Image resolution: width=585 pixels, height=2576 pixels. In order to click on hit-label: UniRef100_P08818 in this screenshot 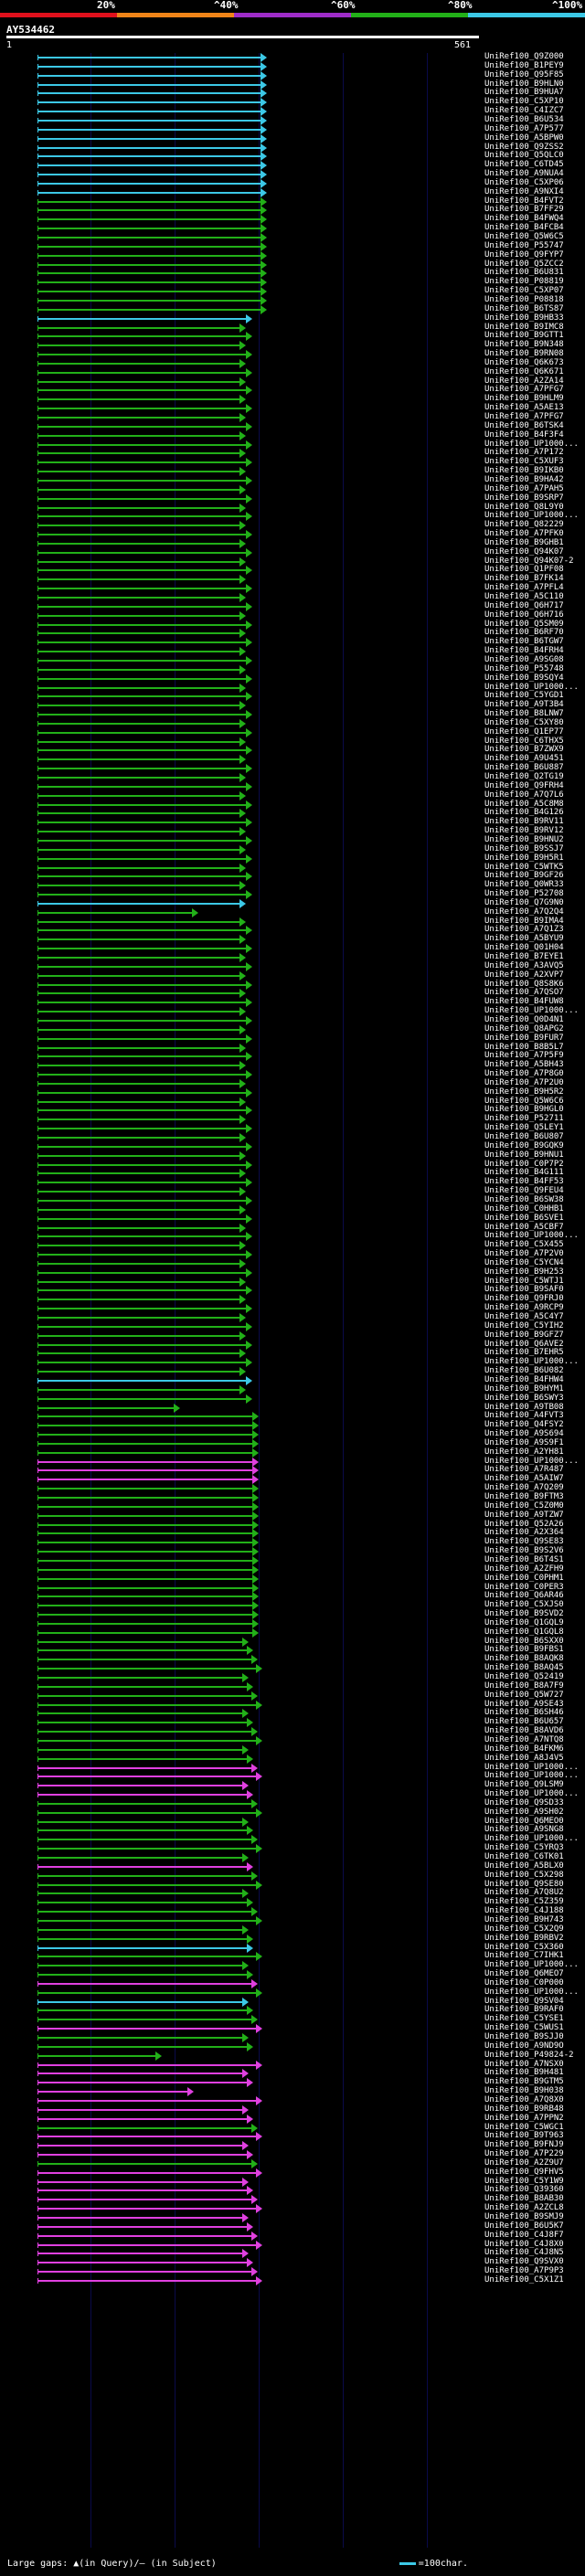, I will do `click(524, 299)`.